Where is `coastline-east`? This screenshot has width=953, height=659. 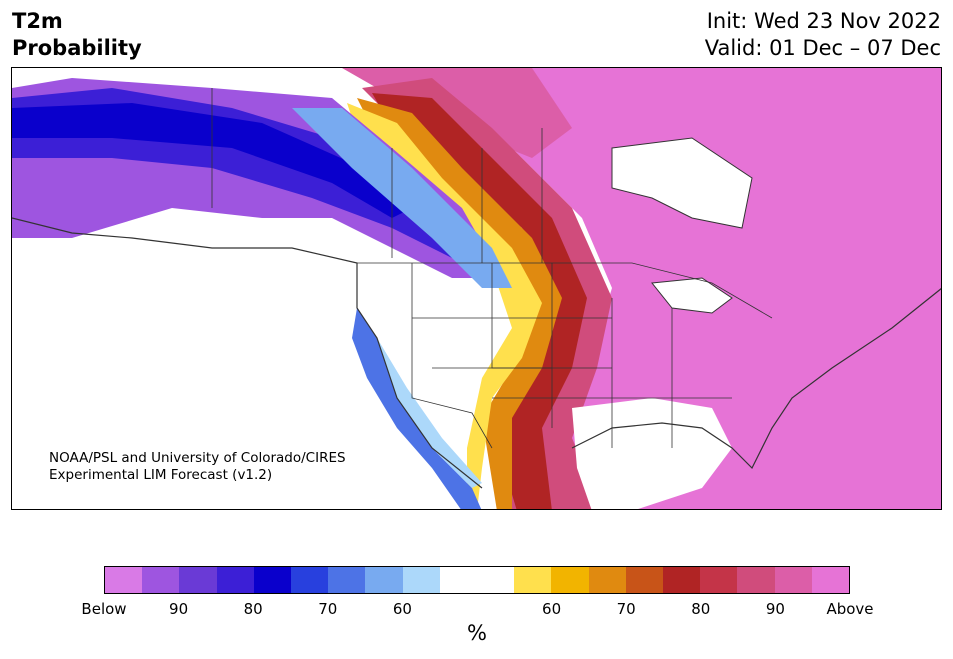
coastline-east is located at coordinates (756, 379).